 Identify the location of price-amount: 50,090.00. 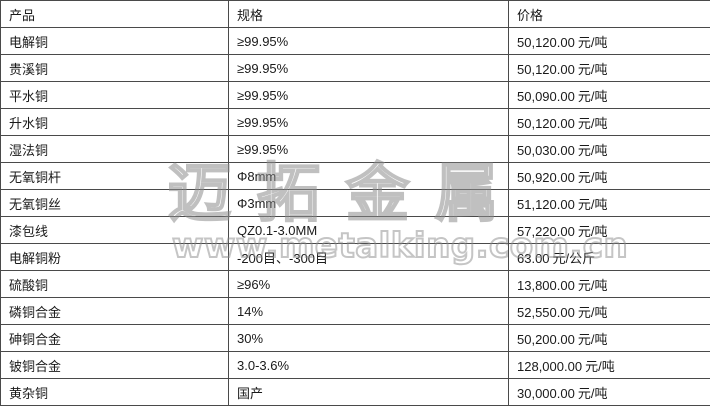
(546, 96).